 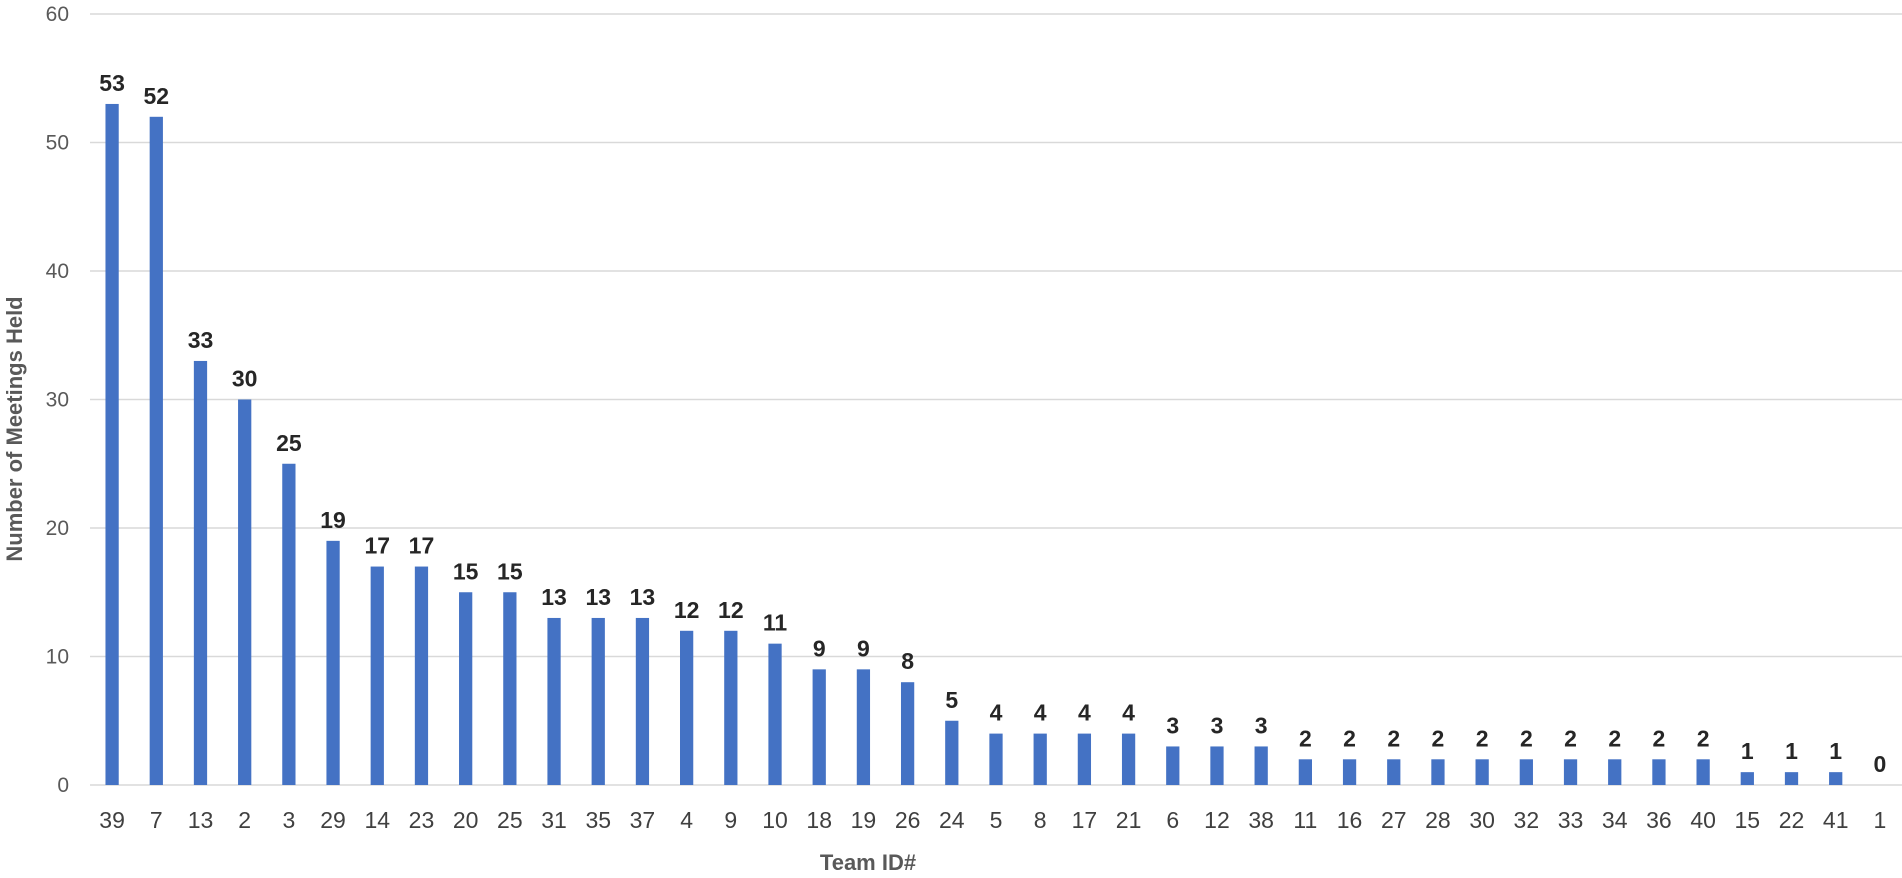 I want to click on x-tick-label: 2, so click(x=244, y=820).